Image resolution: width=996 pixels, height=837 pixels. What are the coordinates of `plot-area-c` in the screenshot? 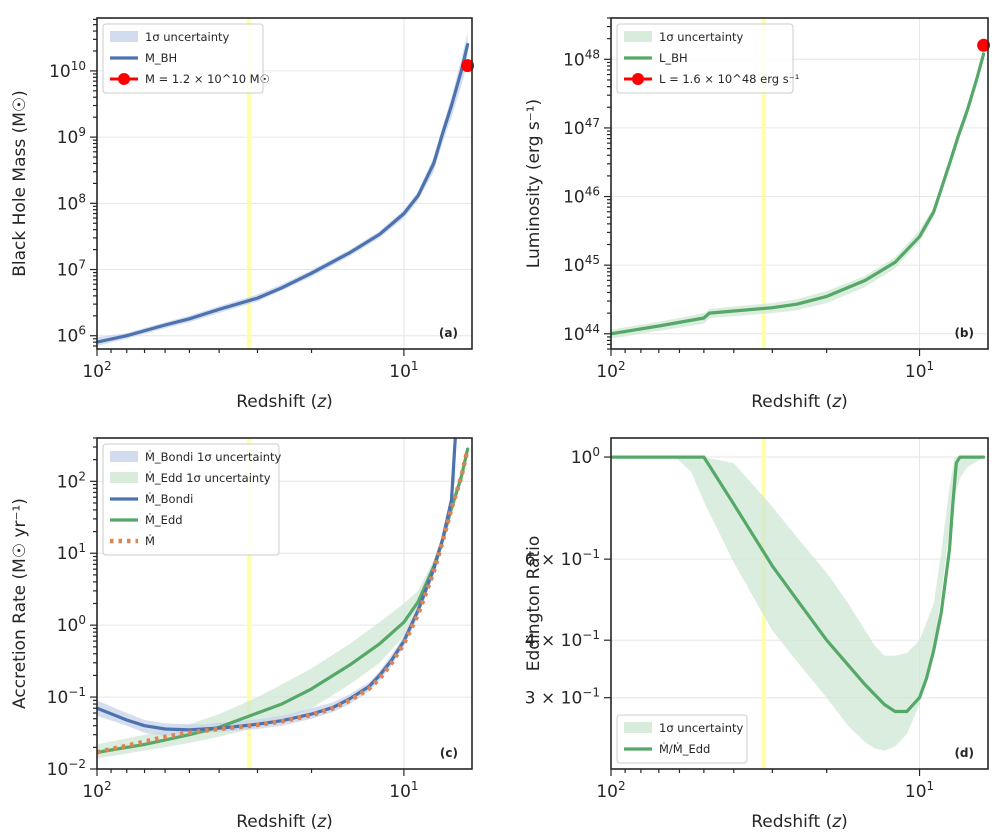 It's located at (284, 603).